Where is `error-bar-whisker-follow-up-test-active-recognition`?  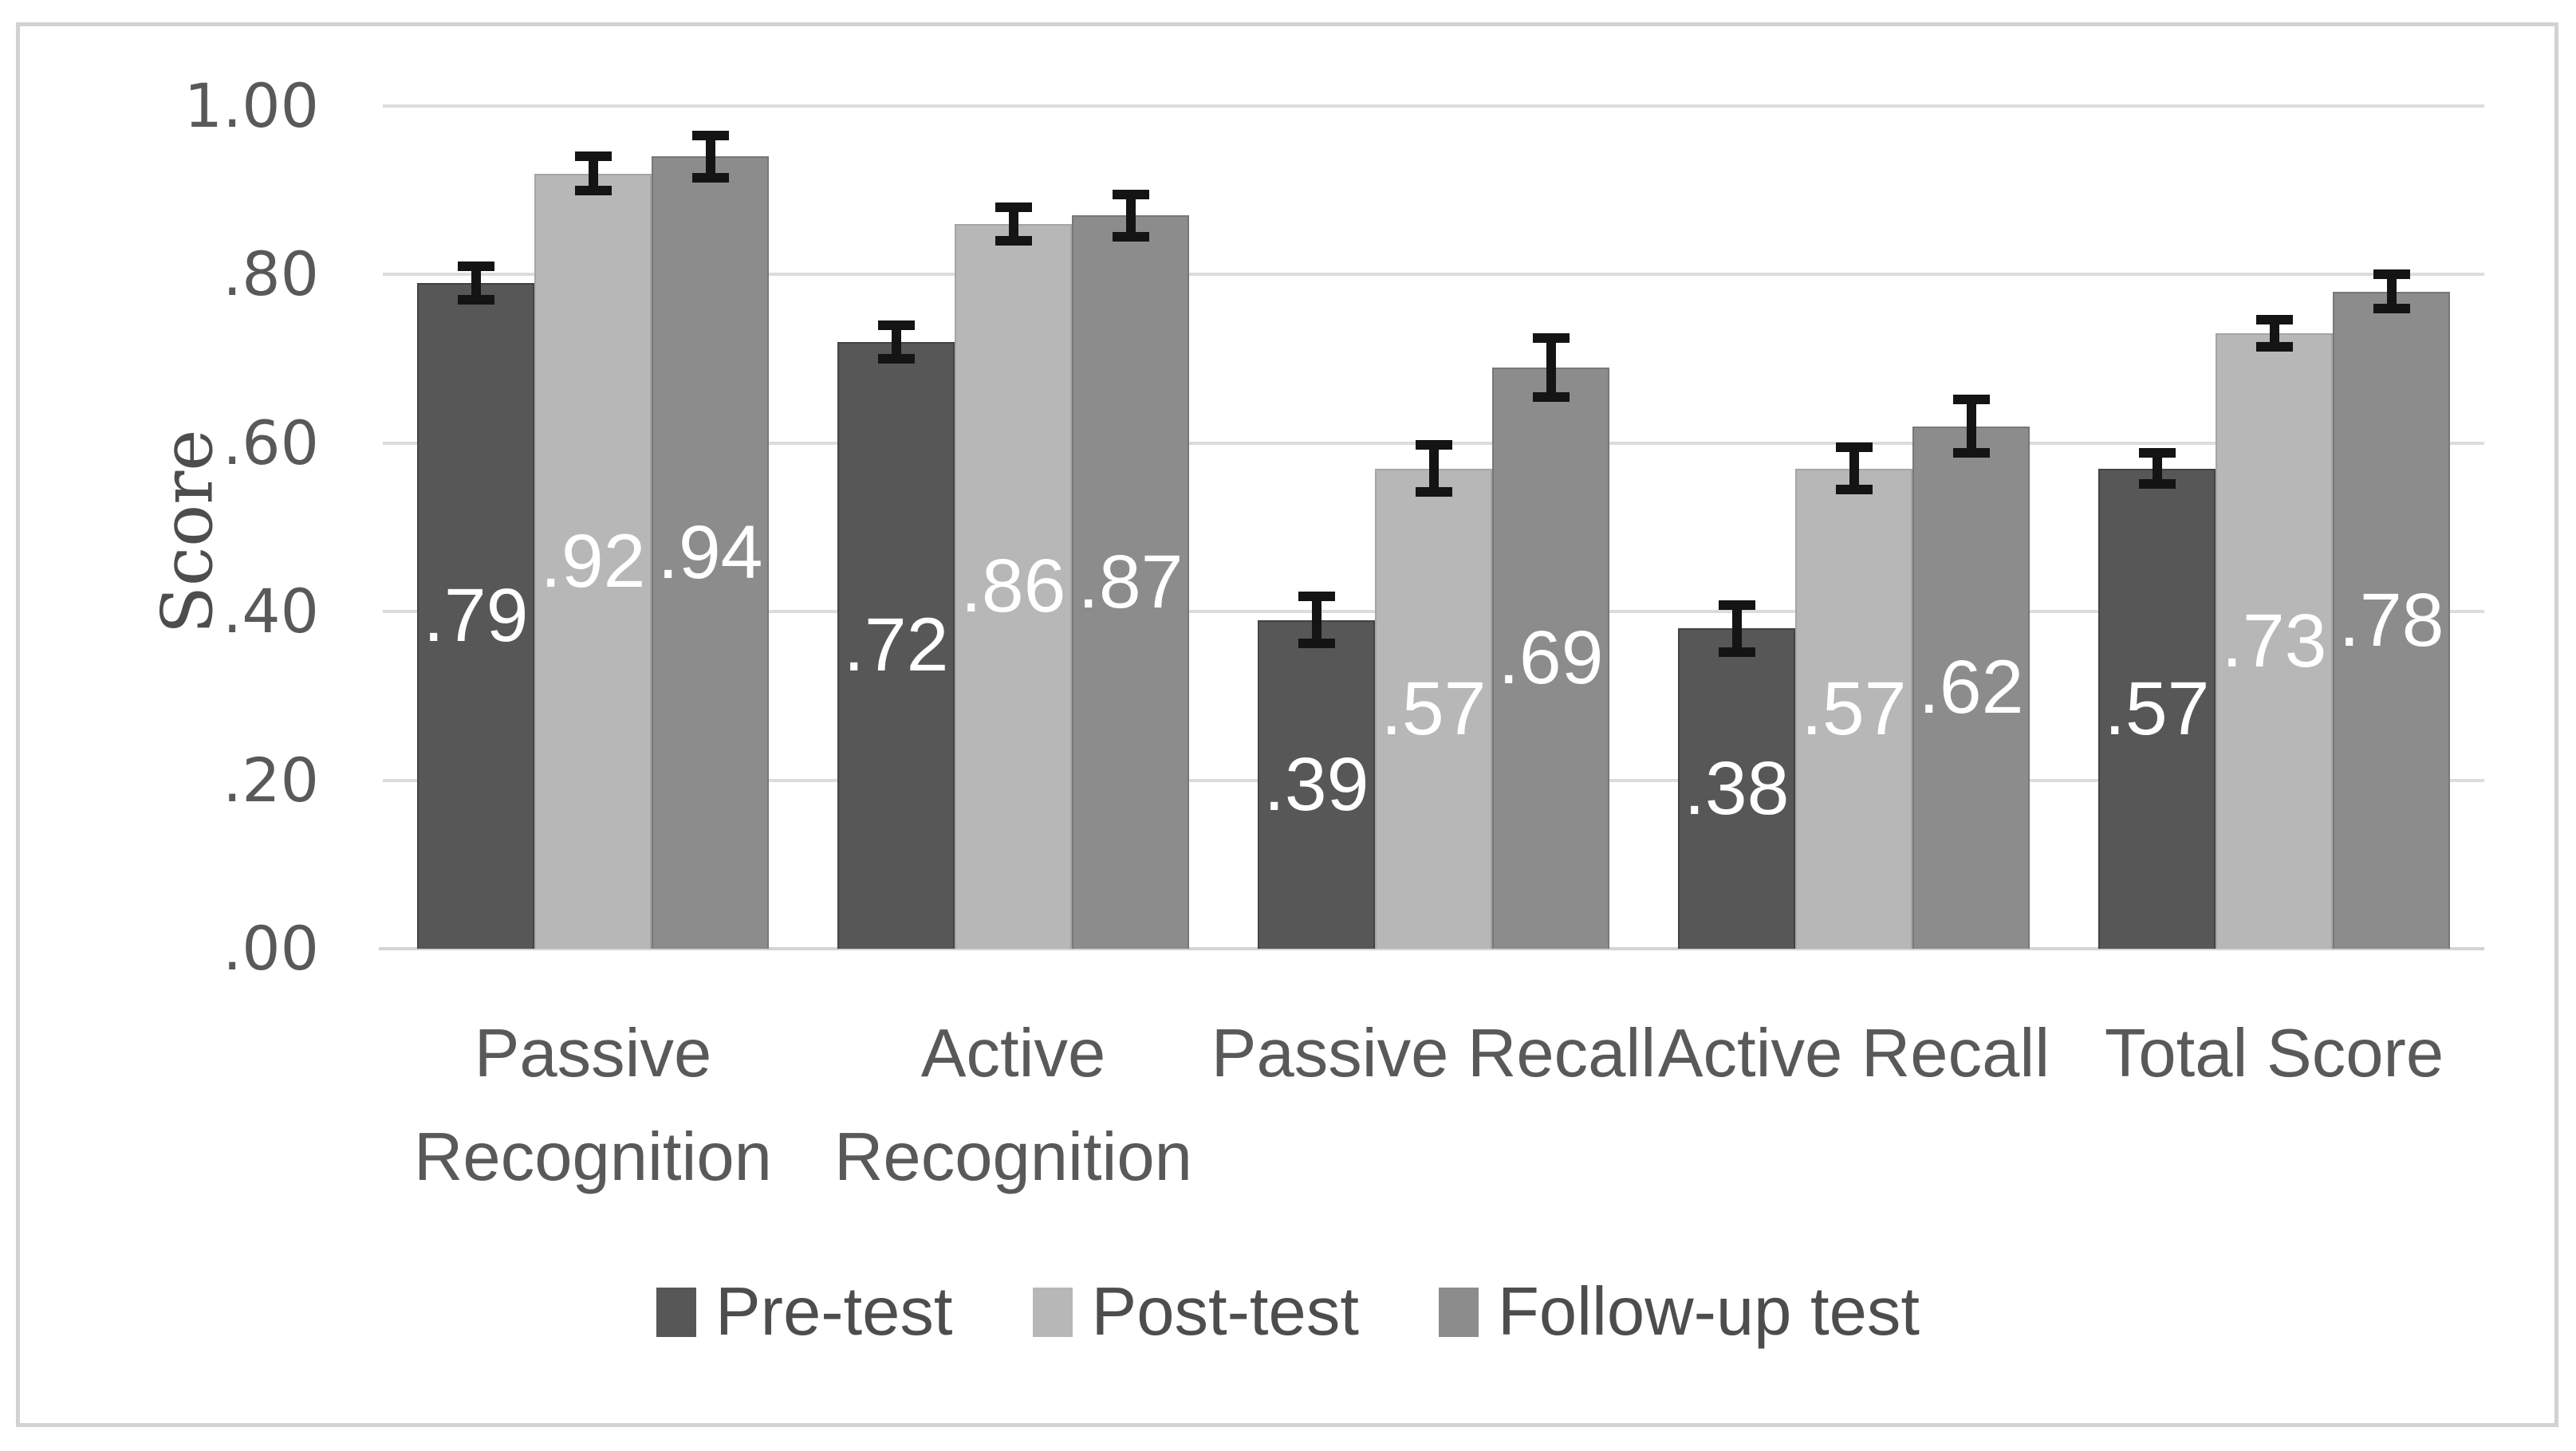
error-bar-whisker-follow-up-test-active-recognition is located at coordinates (1130, 216).